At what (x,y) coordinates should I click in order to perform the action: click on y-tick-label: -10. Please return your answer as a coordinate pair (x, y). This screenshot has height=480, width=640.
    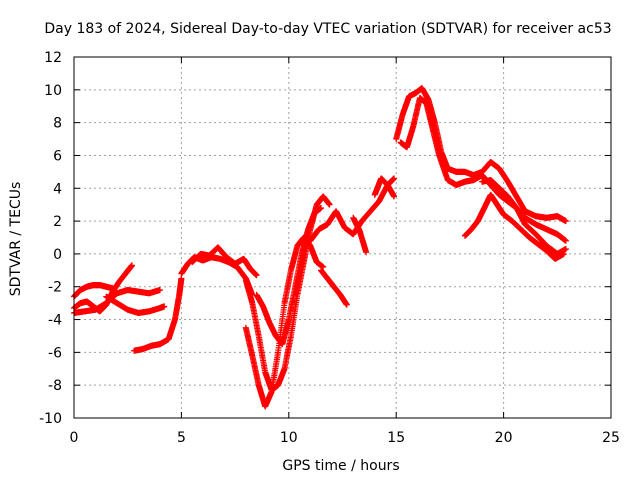
    Looking at the image, I should click on (50, 419).